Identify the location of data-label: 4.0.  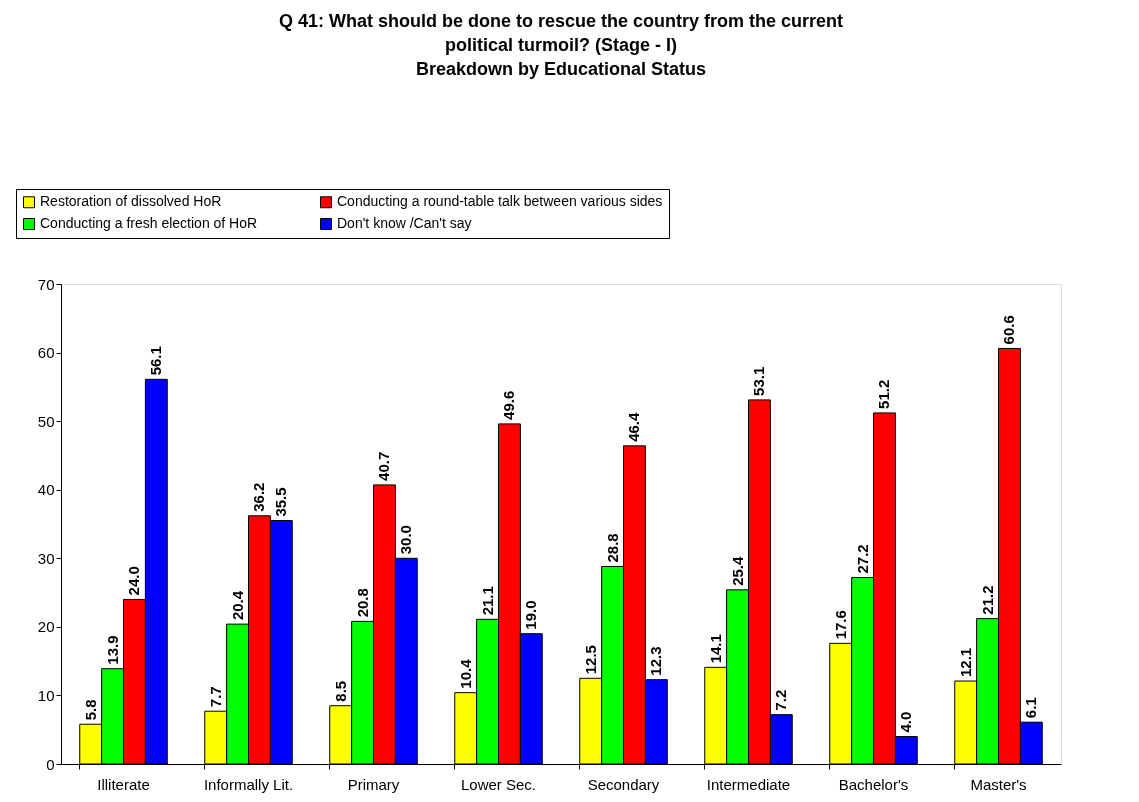
(906, 722).